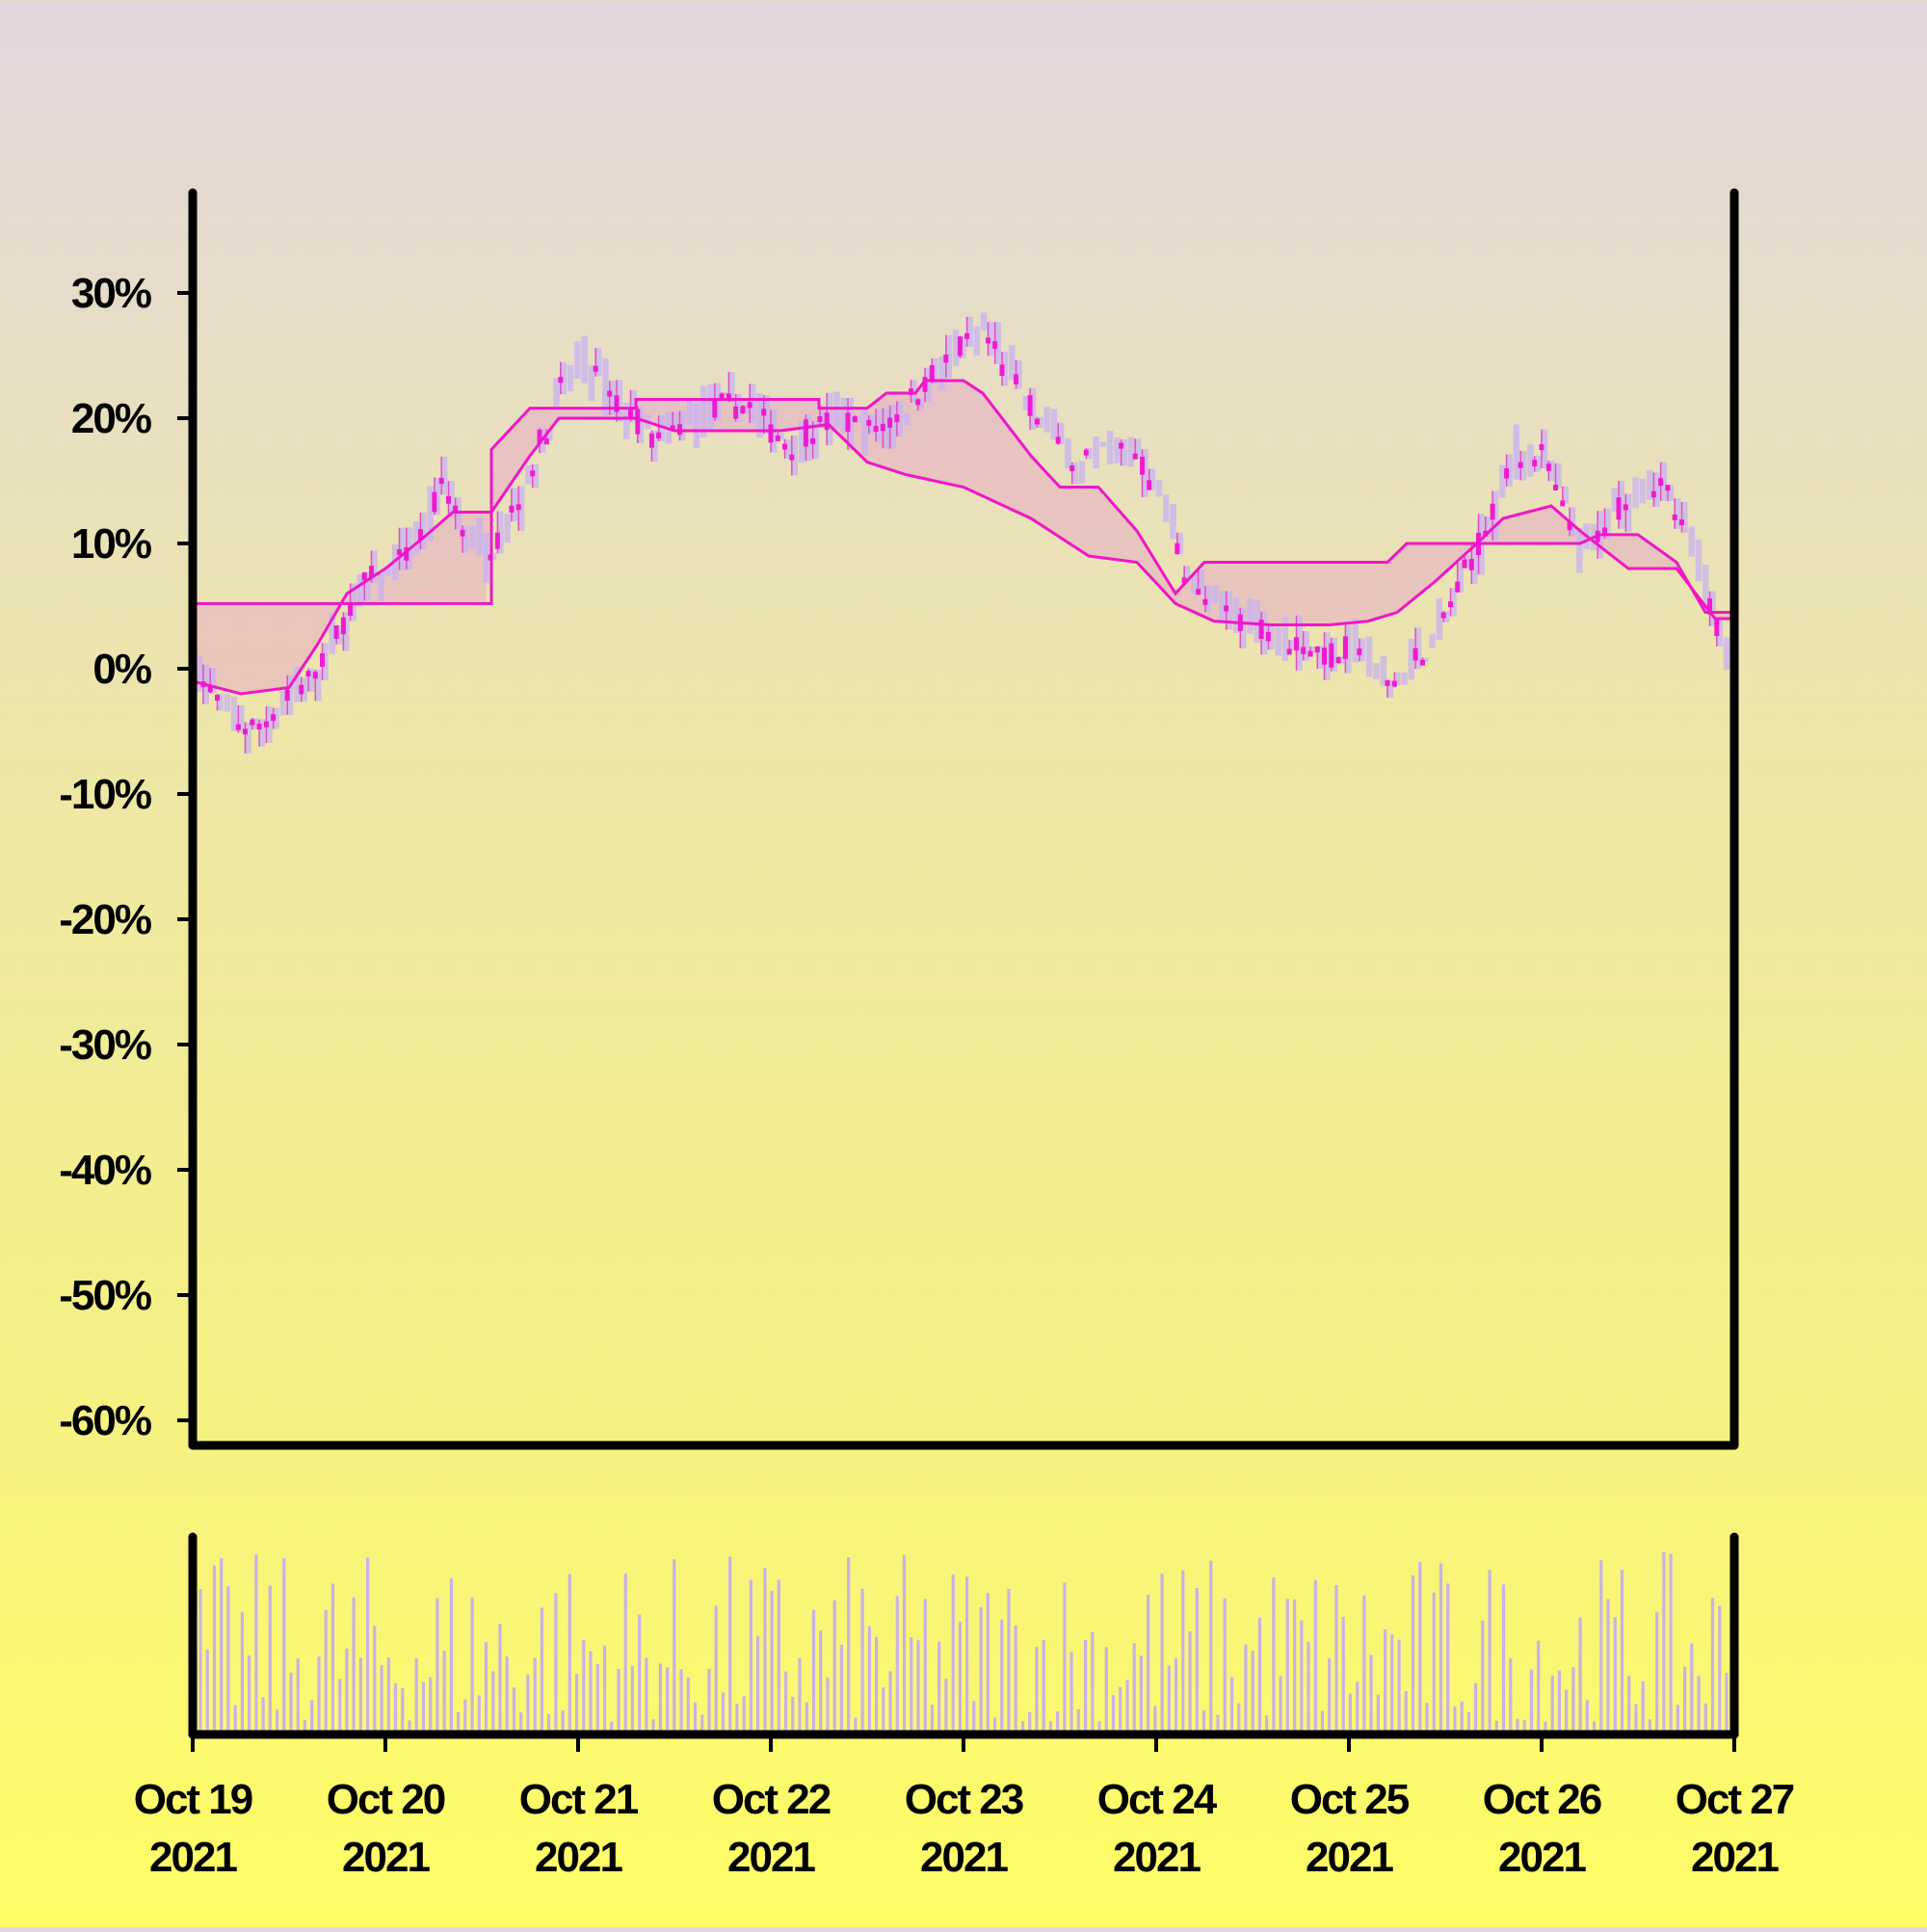 The image size is (1927, 1932). I want to click on x-tick-label-date: Oct 26, so click(1542, 1799).